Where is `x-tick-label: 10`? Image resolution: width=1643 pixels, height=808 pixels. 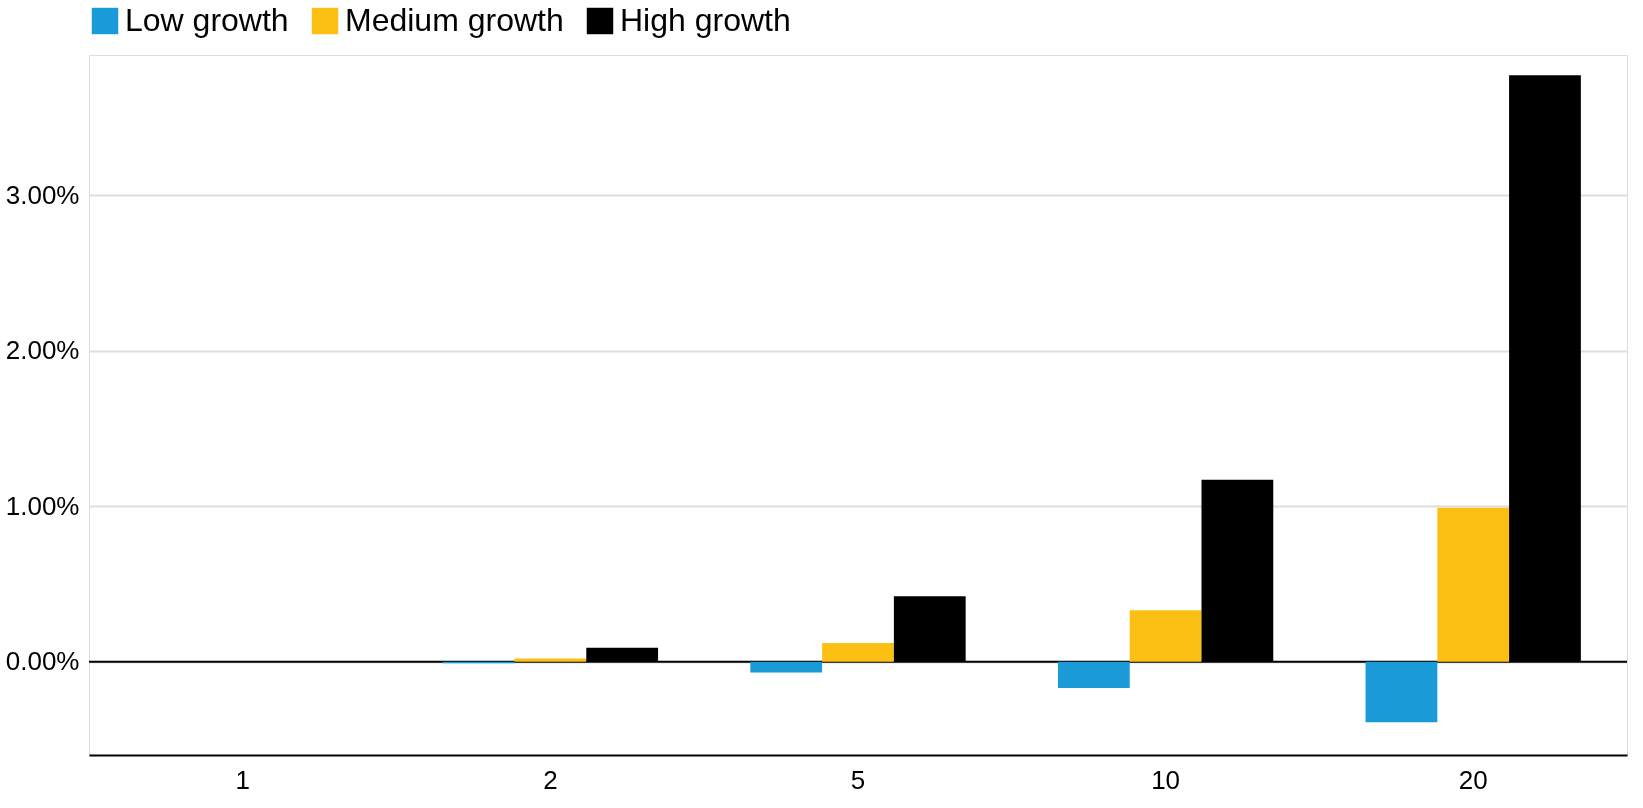 x-tick-label: 10 is located at coordinates (1166, 779).